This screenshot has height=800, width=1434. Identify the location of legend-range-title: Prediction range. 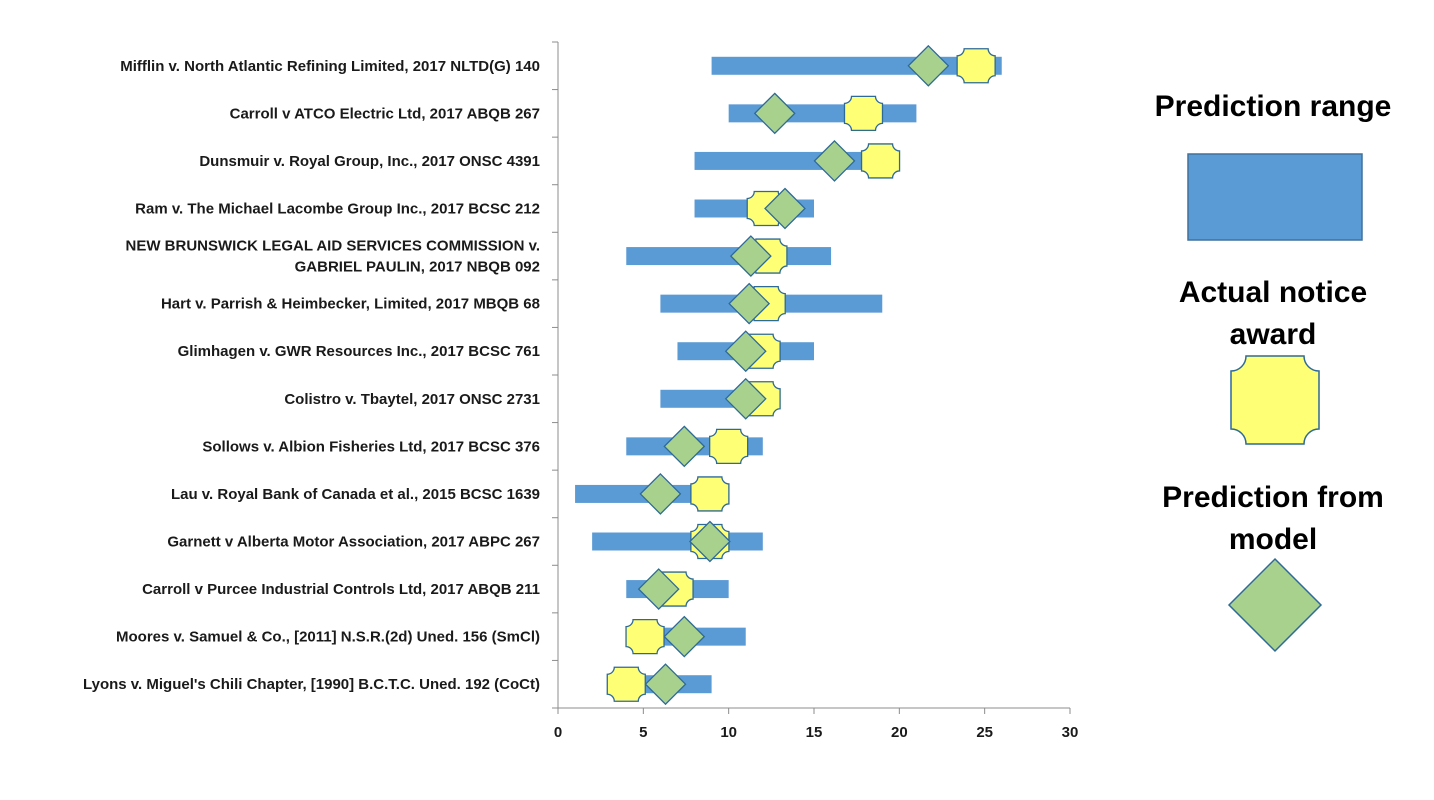
(1273, 106).